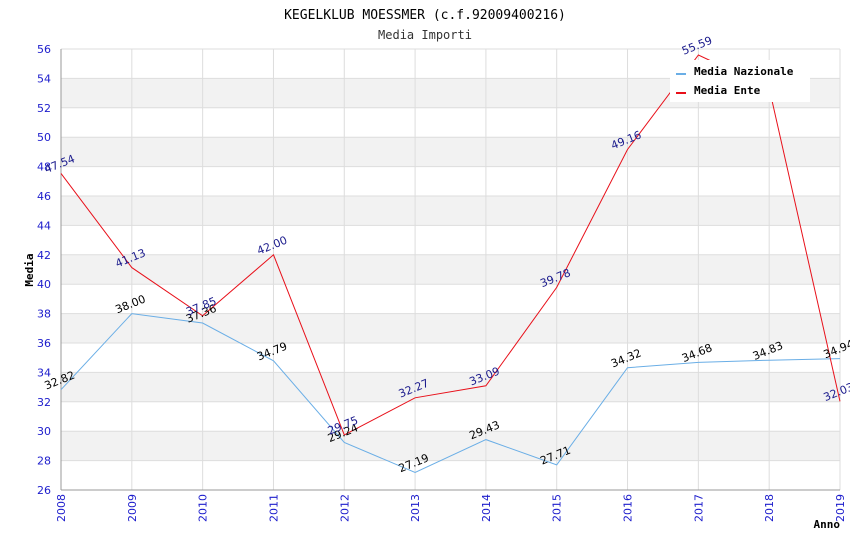  I want to click on x-tick-label: 2015, so click(557, 508).